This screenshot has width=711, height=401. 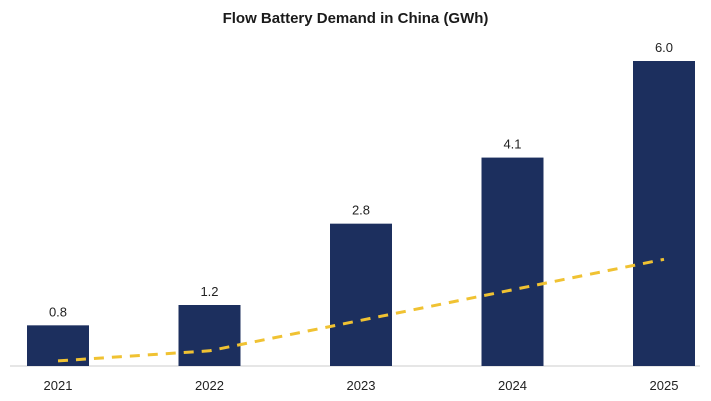 What do you see at coordinates (209, 385) in the screenshot?
I see `x-tick-label-2022: 2022` at bounding box center [209, 385].